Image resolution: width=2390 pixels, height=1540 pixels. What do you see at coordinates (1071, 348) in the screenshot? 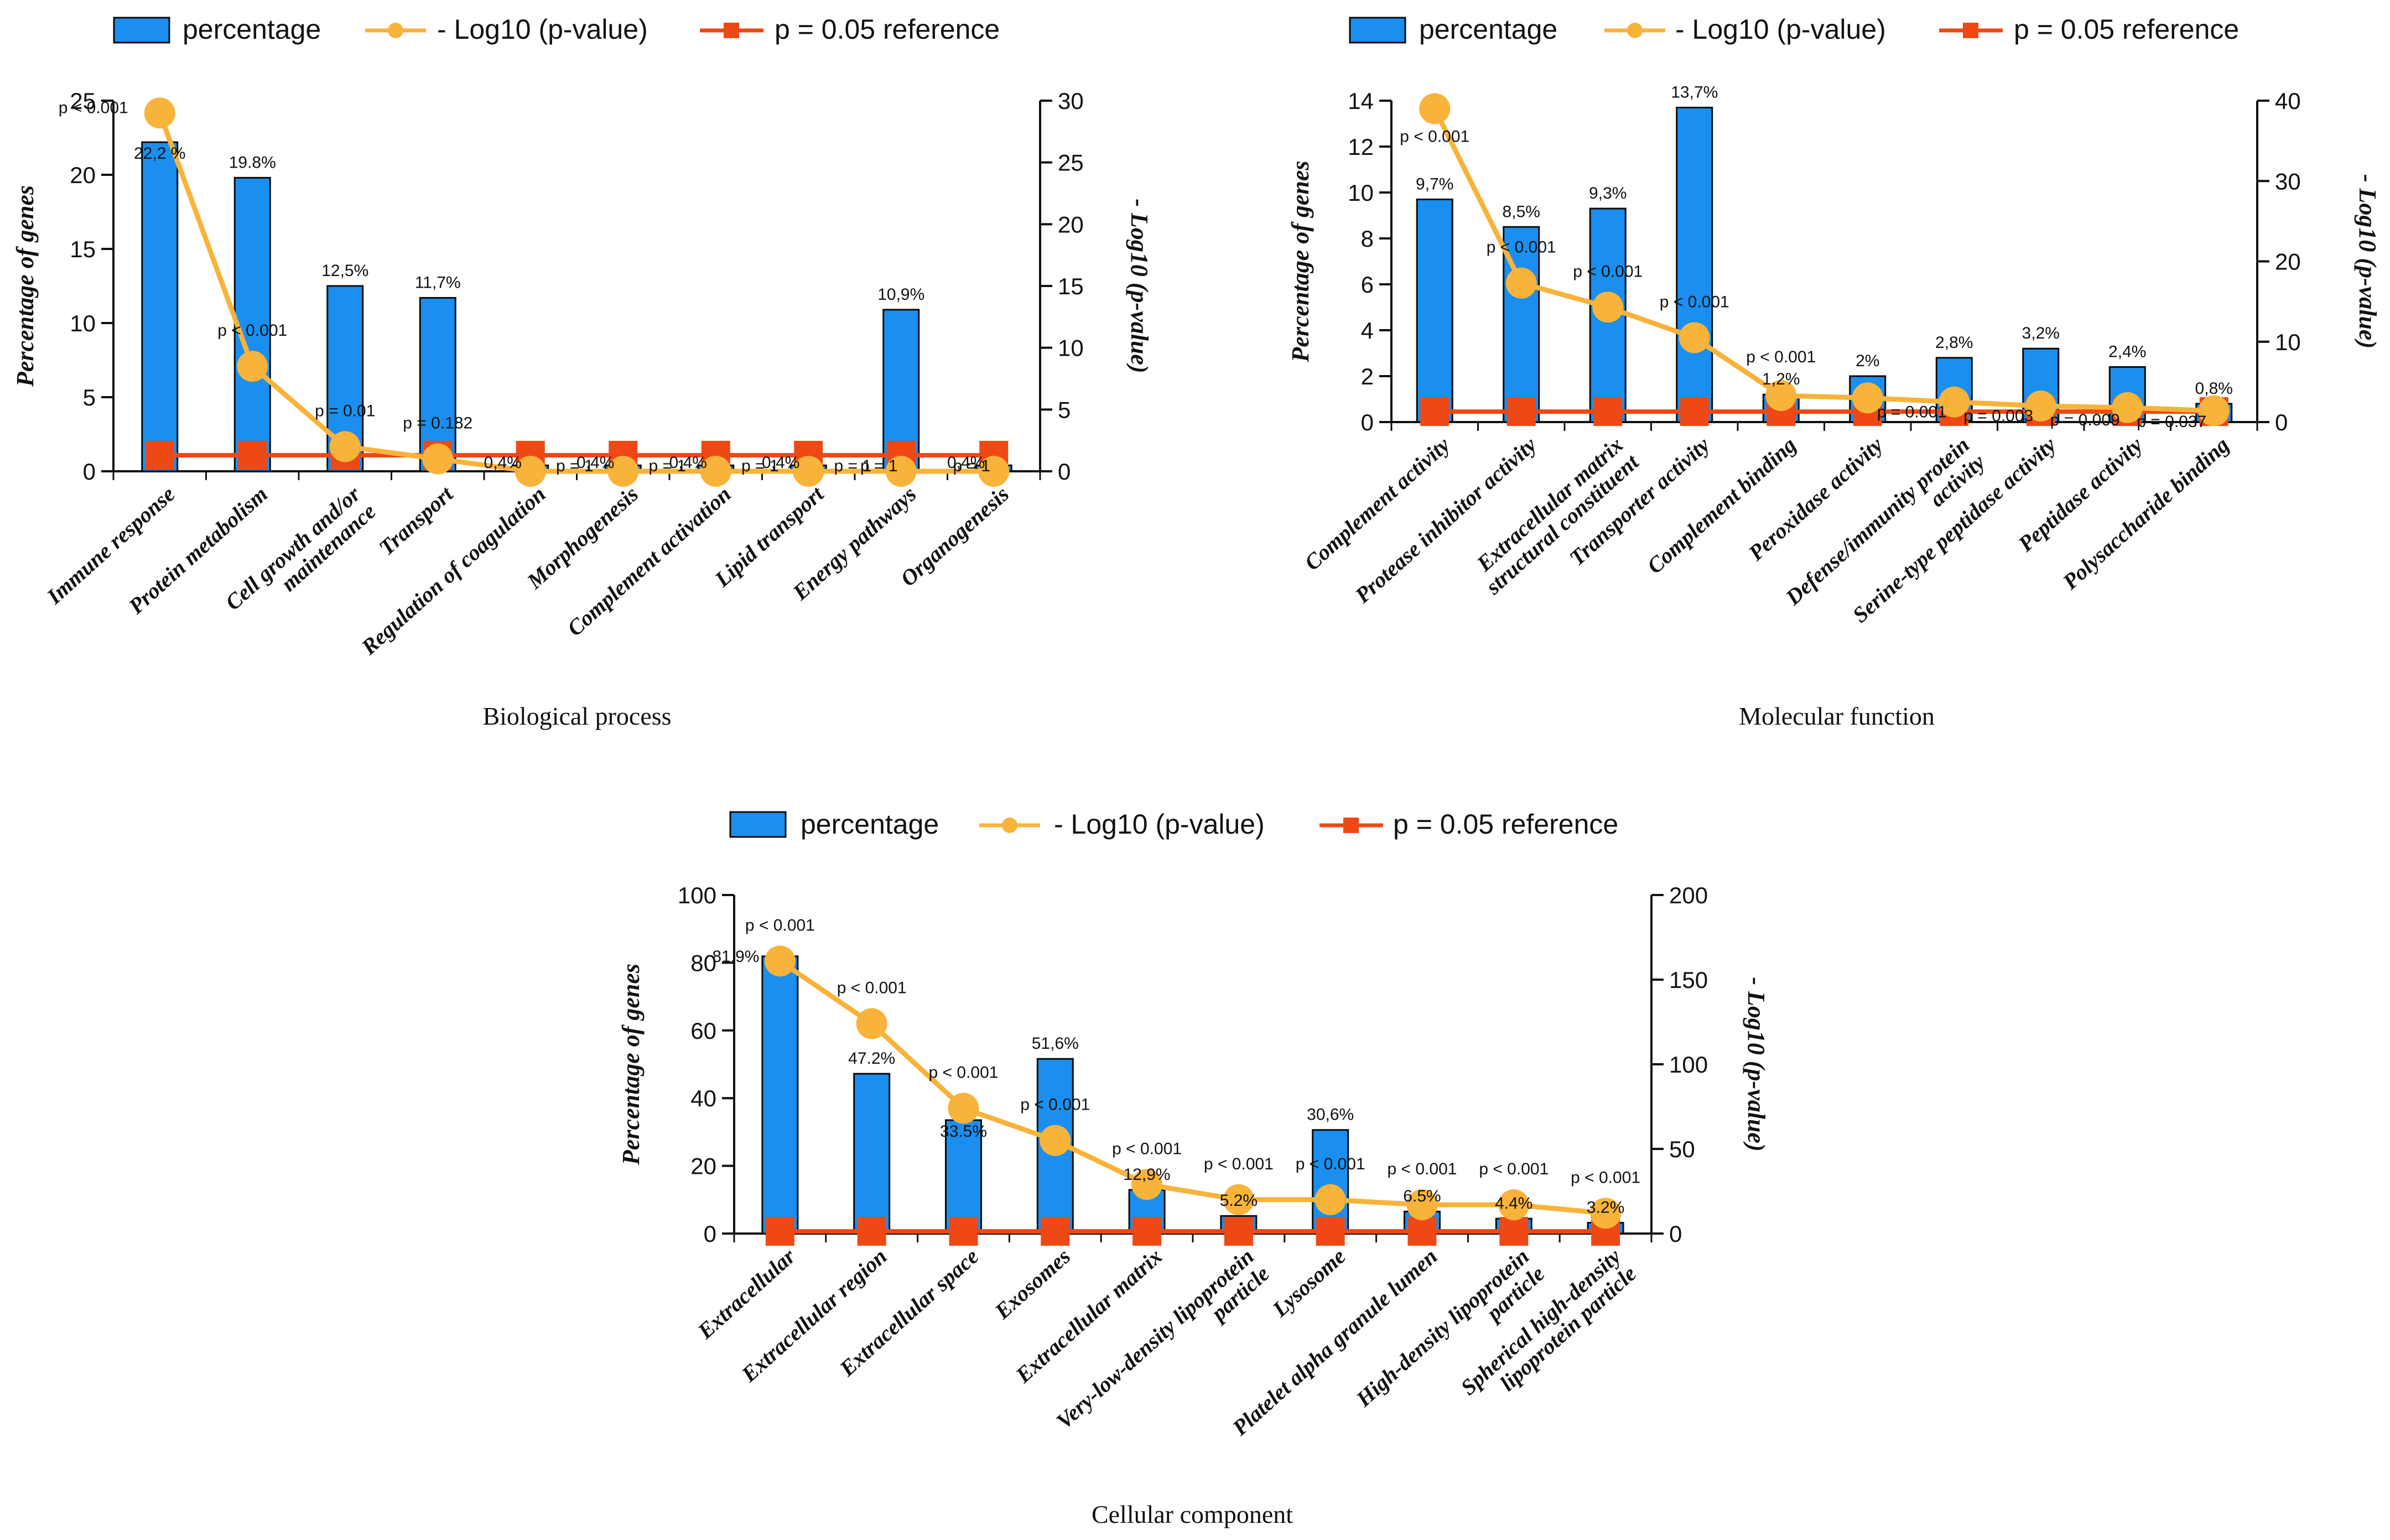
I see `y2-tick-label: 10` at bounding box center [1071, 348].